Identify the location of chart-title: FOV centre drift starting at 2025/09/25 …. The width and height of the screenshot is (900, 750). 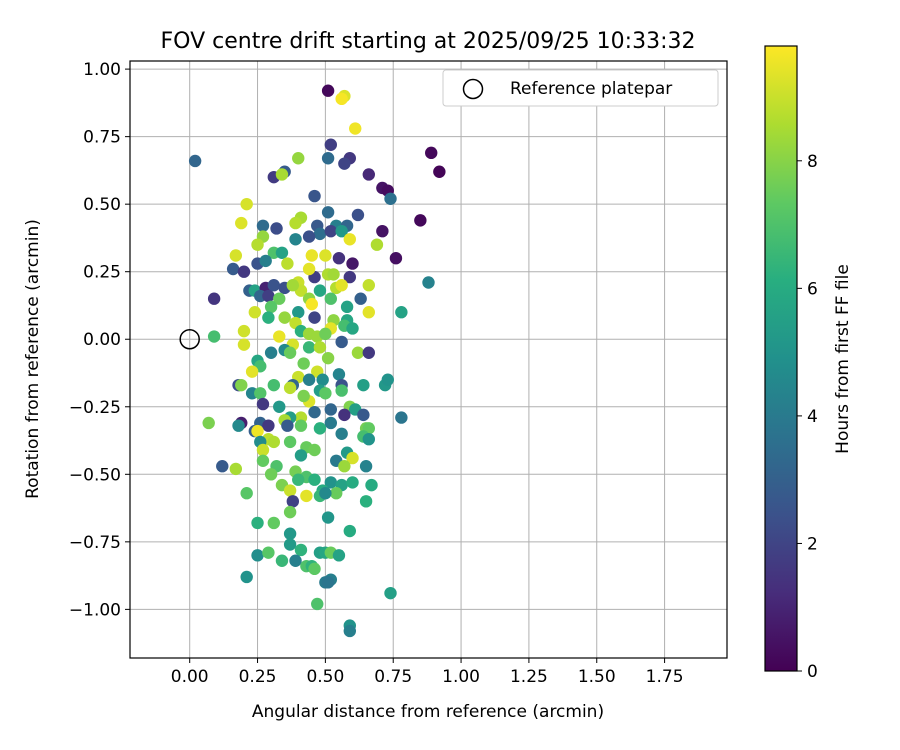
(428, 41).